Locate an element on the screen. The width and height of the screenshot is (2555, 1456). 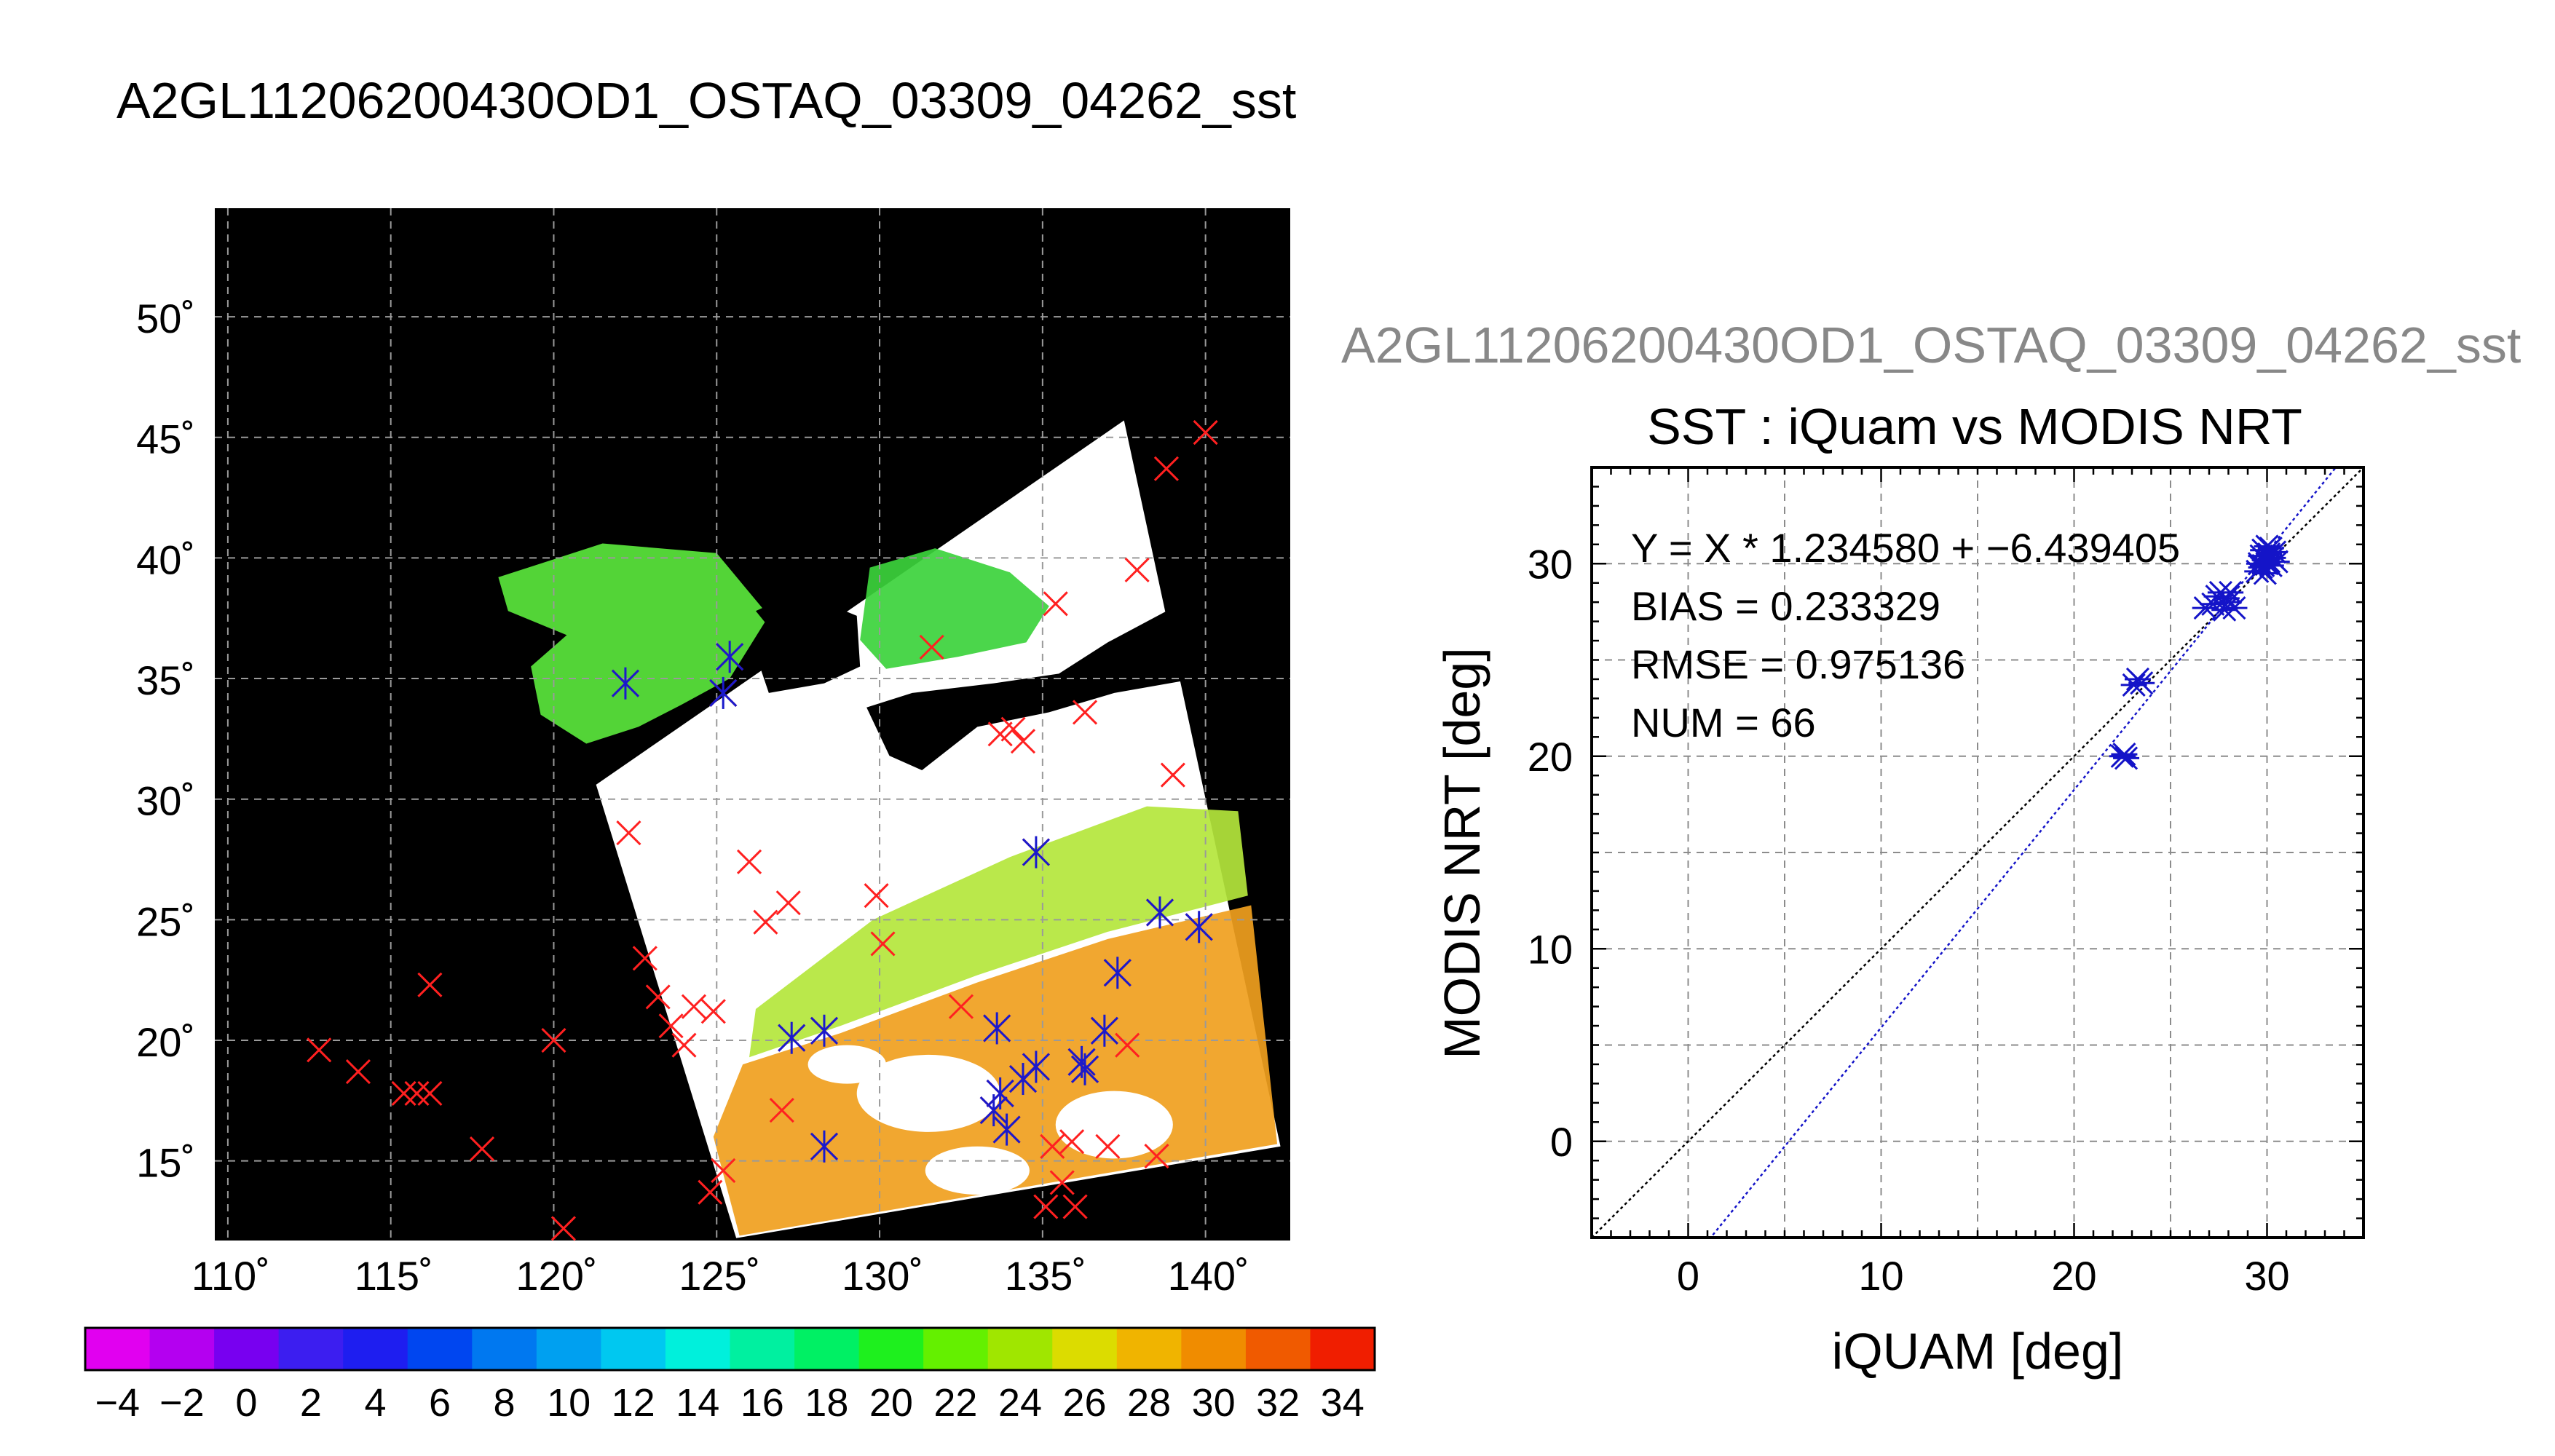
x-axis-label: iQUAM [deg] is located at coordinates (1978, 1351).